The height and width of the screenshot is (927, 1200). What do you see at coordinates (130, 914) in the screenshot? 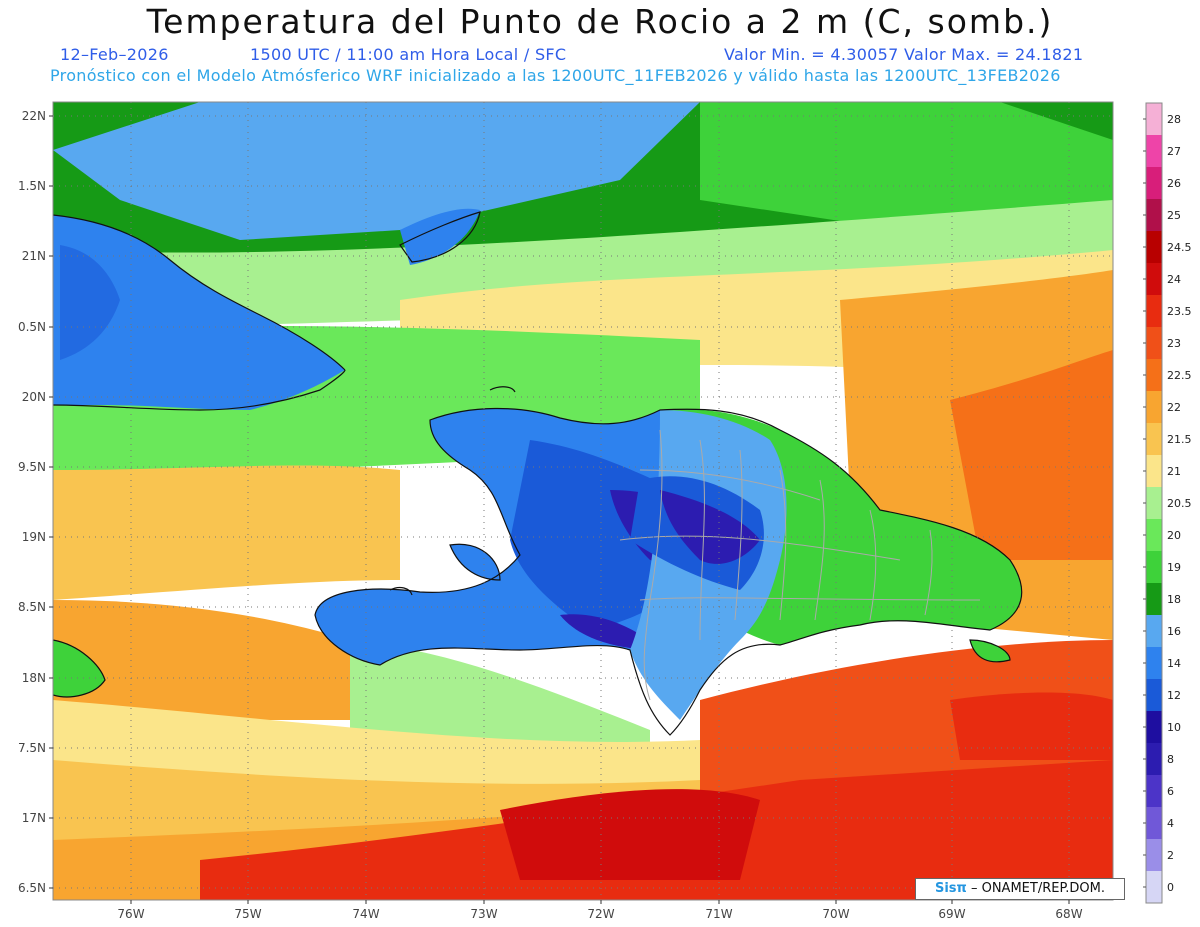
I see `lon-label: 76W` at bounding box center [130, 914].